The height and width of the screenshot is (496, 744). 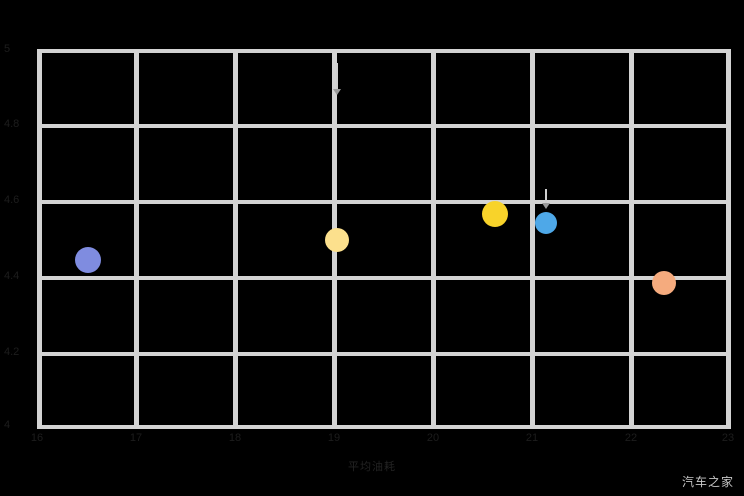 I want to click on y-axis-tick-label: 4.4, so click(x=12, y=276).